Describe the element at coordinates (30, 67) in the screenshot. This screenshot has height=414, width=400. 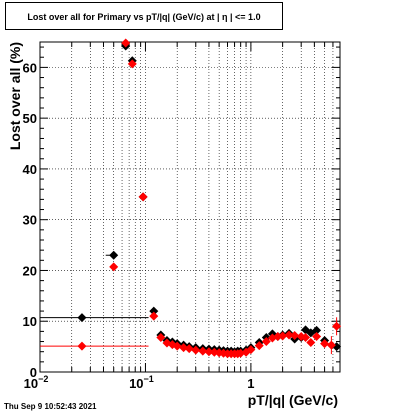
I see `y-tick-label: 60` at that location.